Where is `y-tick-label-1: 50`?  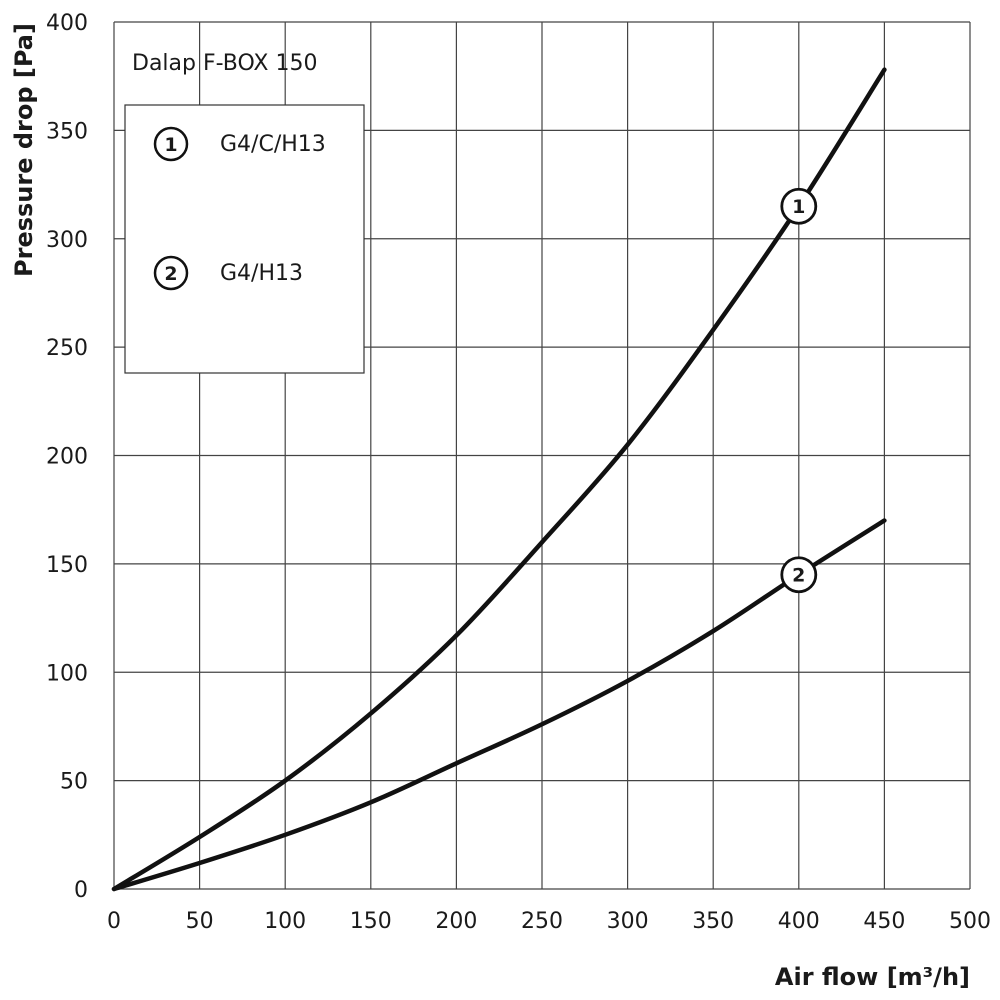 y-tick-label-1: 50 is located at coordinates (74, 782).